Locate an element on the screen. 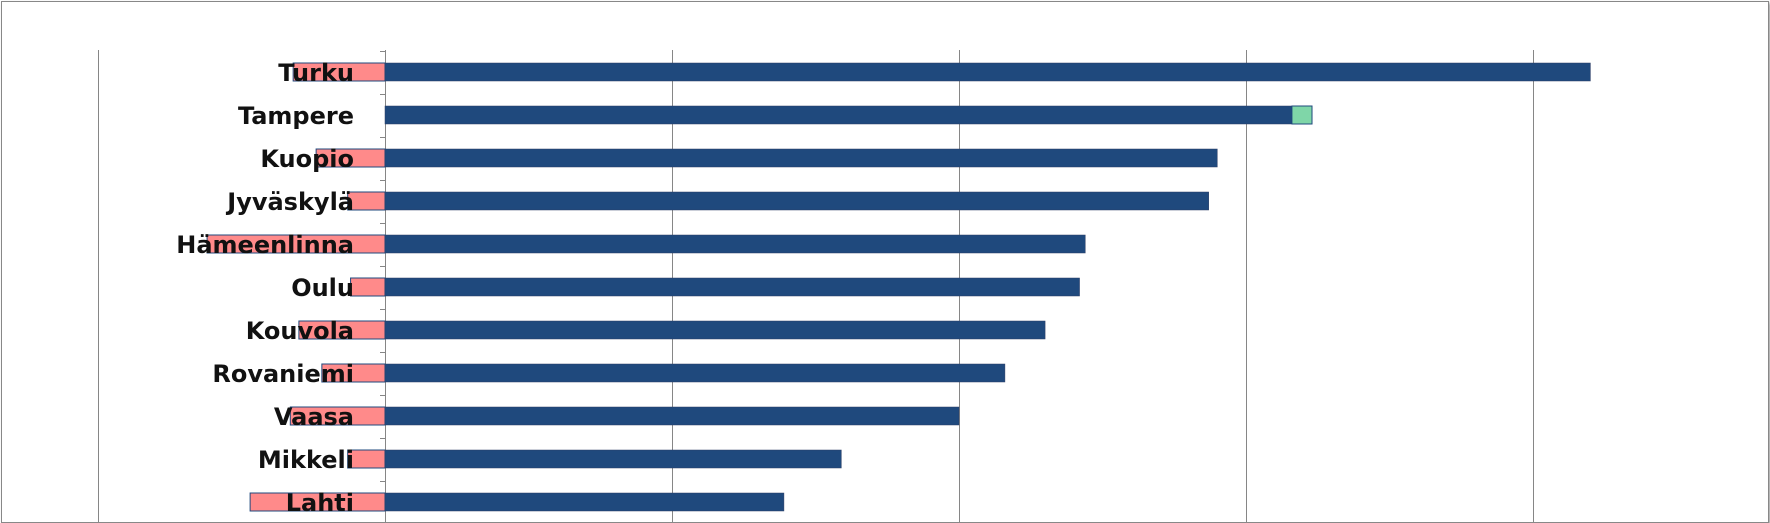 This screenshot has width=1770, height=523. category-label: Rovaniemi is located at coordinates (283, 374).